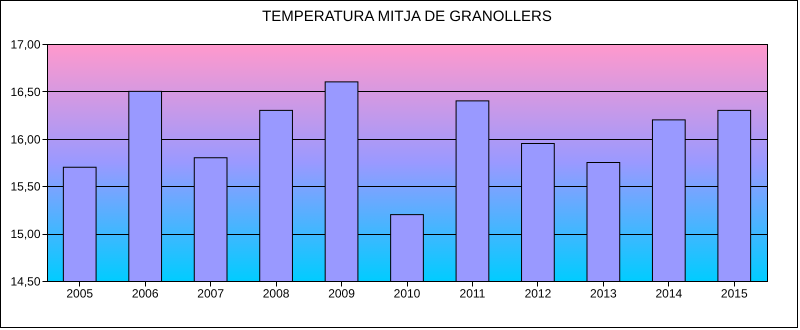  Describe the element at coordinates (473, 293) in the screenshot. I see `x-tick-label: 2011` at that location.